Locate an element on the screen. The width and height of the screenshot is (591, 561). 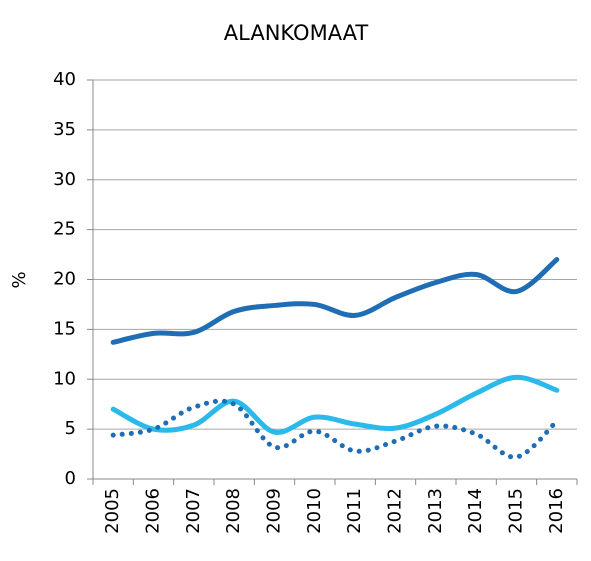
y-tick-label: 40 is located at coordinates (64, 79).